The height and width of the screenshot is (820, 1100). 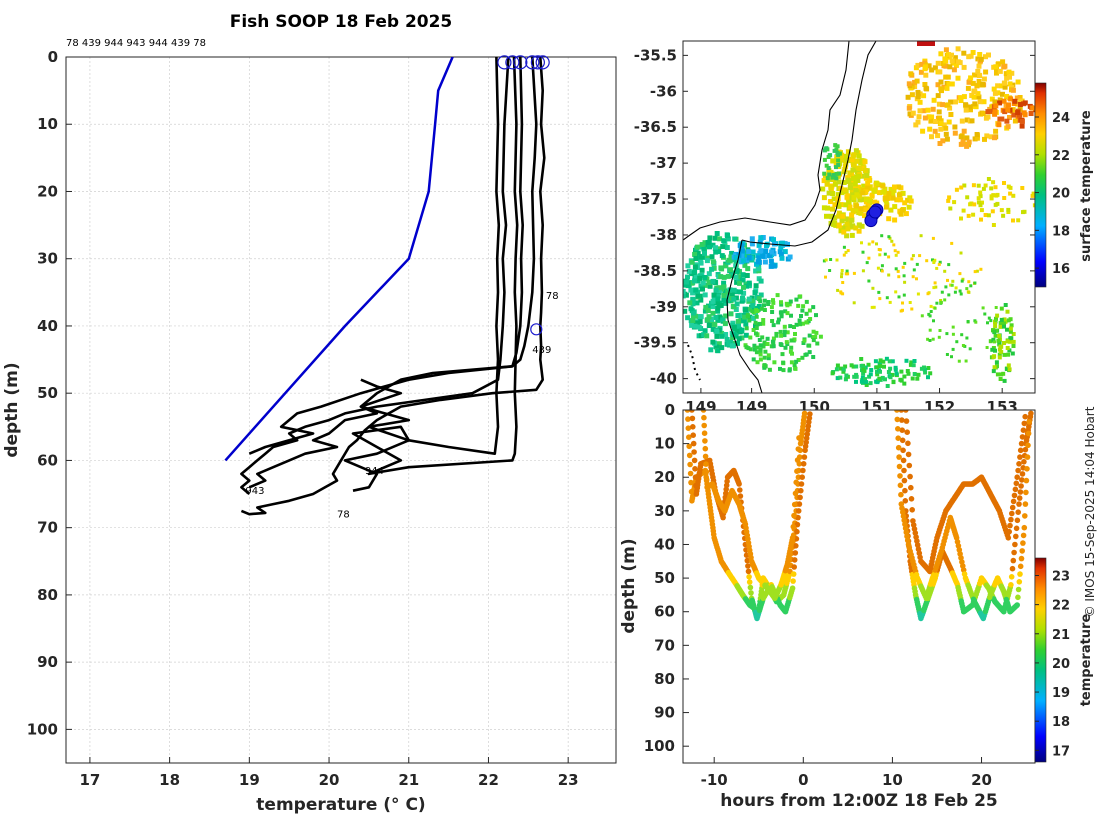 I want to click on map-y-tick-label: -36, so click(x=663, y=91).